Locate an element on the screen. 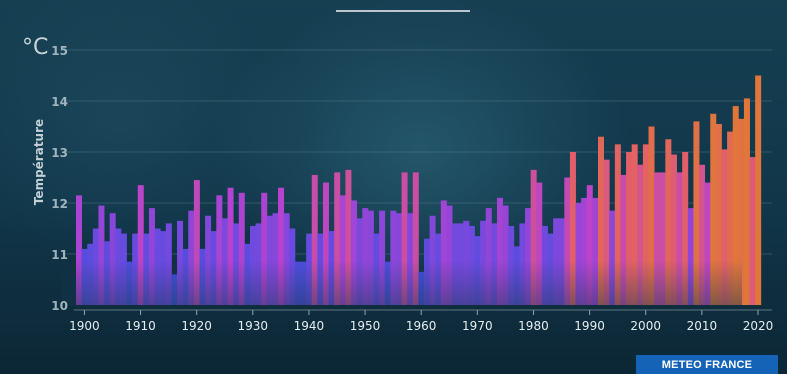 The width and height of the screenshot is (787, 374). x-tick-label: 1920 is located at coordinates (196, 326).